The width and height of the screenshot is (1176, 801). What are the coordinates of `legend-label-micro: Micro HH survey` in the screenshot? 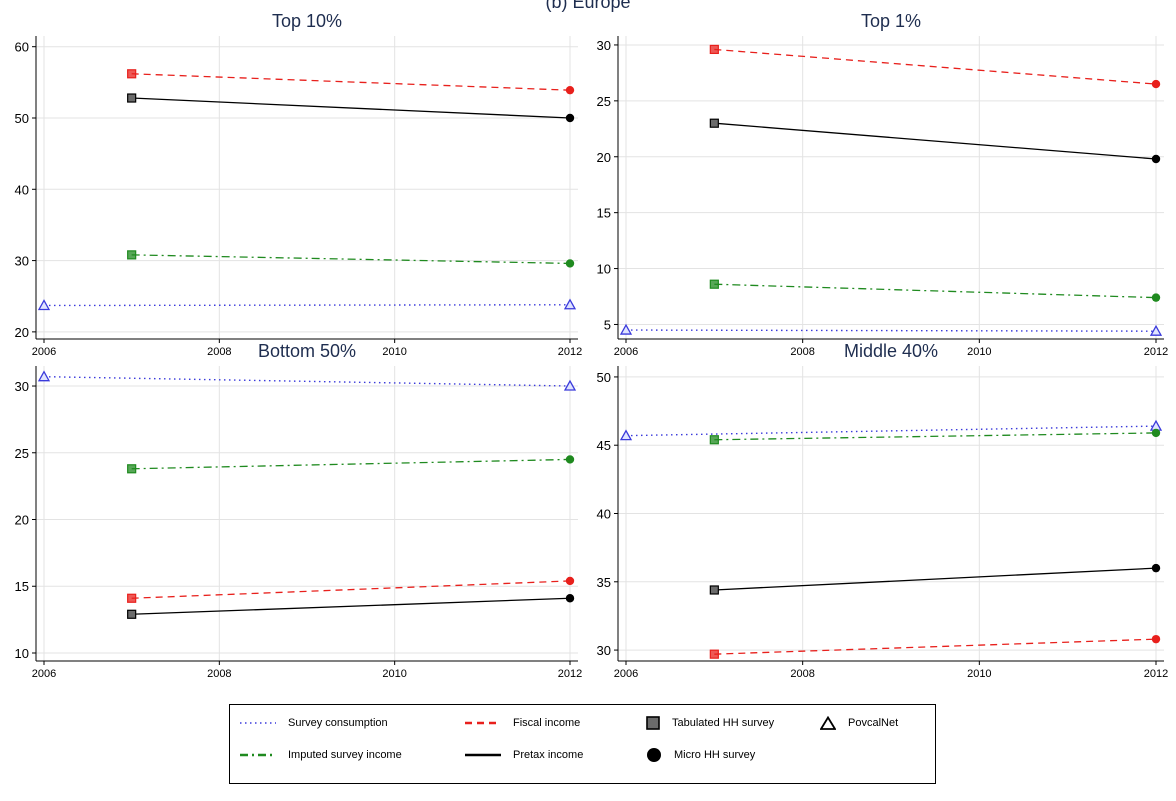 It's located at (715, 755).